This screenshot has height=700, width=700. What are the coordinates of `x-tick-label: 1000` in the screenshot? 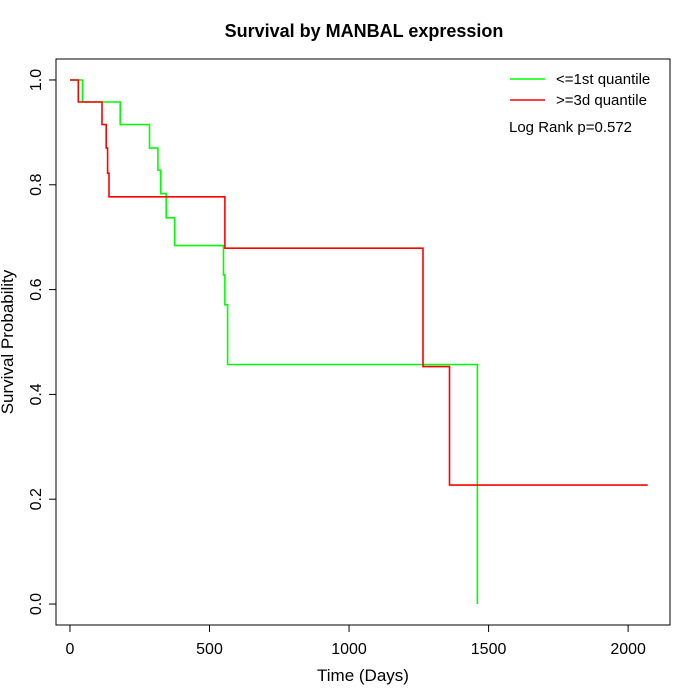 It's located at (349, 649).